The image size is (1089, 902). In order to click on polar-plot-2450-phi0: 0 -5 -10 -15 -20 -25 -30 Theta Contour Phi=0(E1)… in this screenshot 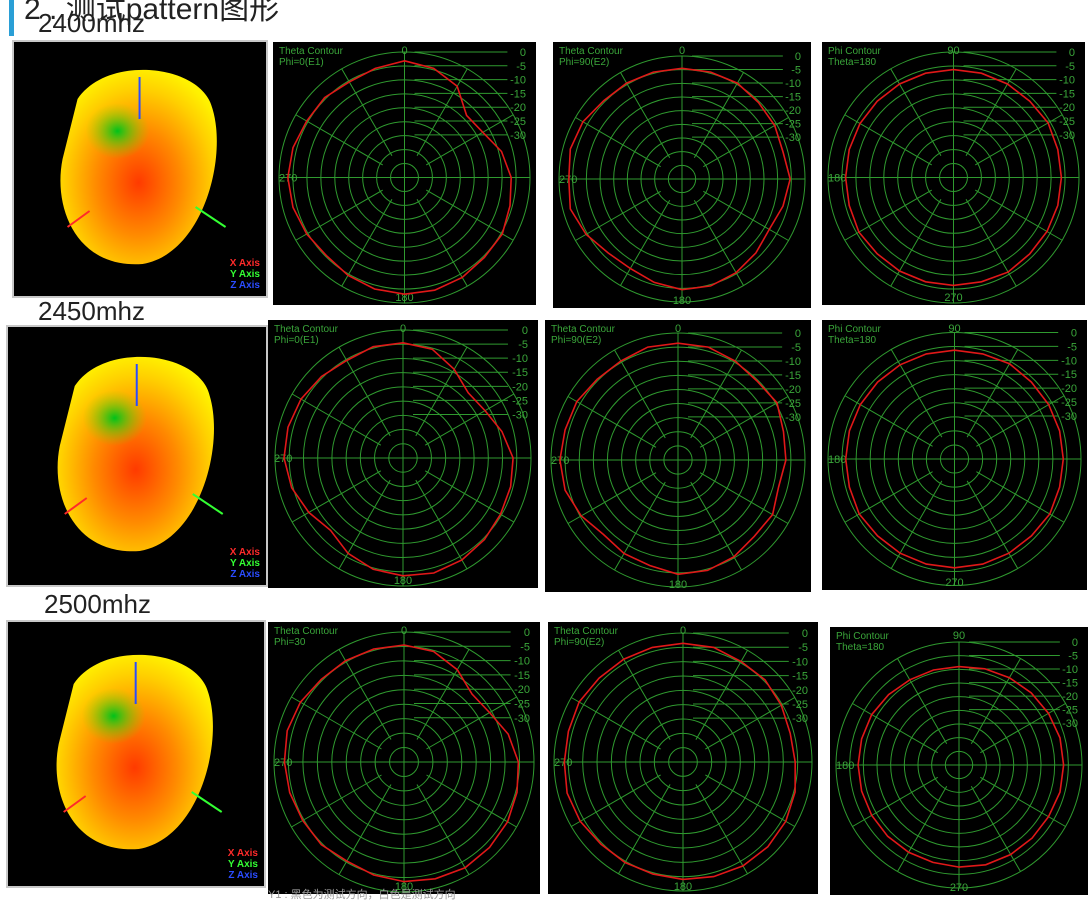, I will do `click(403, 454)`.